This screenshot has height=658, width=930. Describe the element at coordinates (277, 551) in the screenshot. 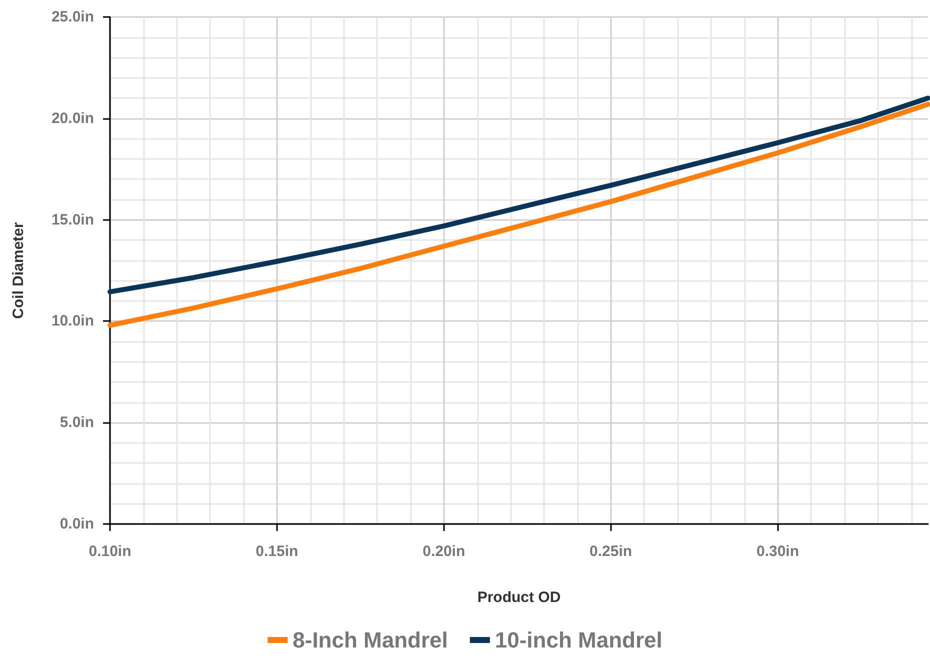

I see `x-tick-label: 0.15in` at that location.